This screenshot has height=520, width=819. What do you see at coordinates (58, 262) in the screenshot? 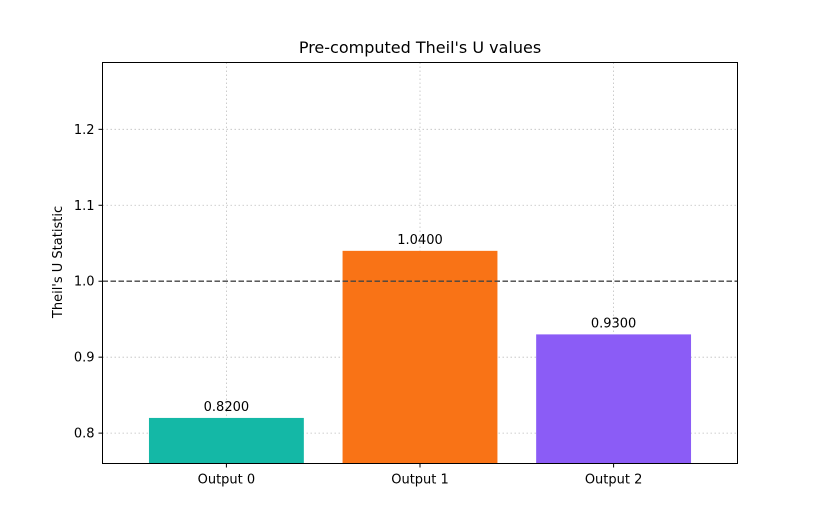
I see `y-axis-label: Theil's U Statistic` at bounding box center [58, 262].